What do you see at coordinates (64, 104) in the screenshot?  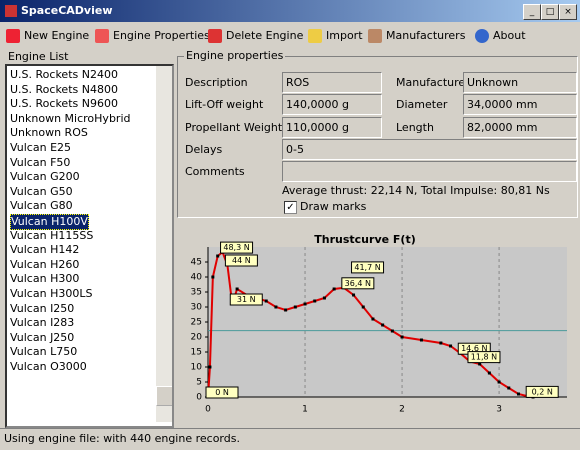 I see `list-item: U.S. Rockets N9600` at bounding box center [64, 104].